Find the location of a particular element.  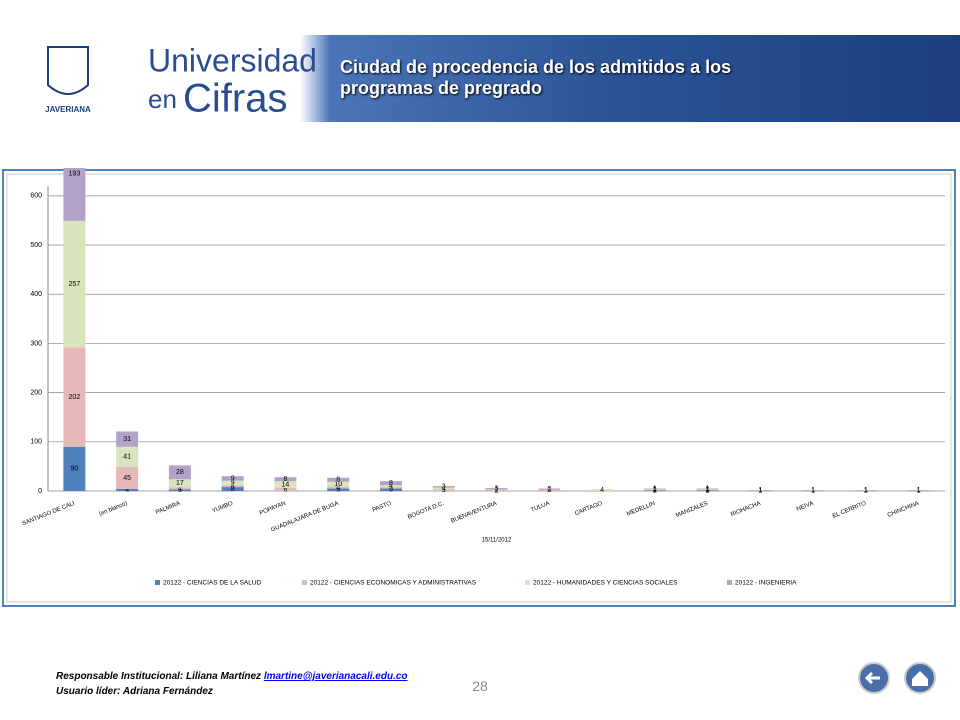

data-label: 6 is located at coordinates (285, 489).